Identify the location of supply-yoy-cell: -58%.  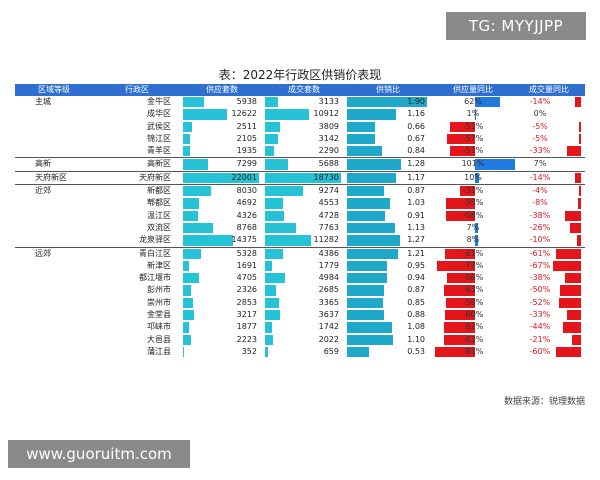
(473, 303).